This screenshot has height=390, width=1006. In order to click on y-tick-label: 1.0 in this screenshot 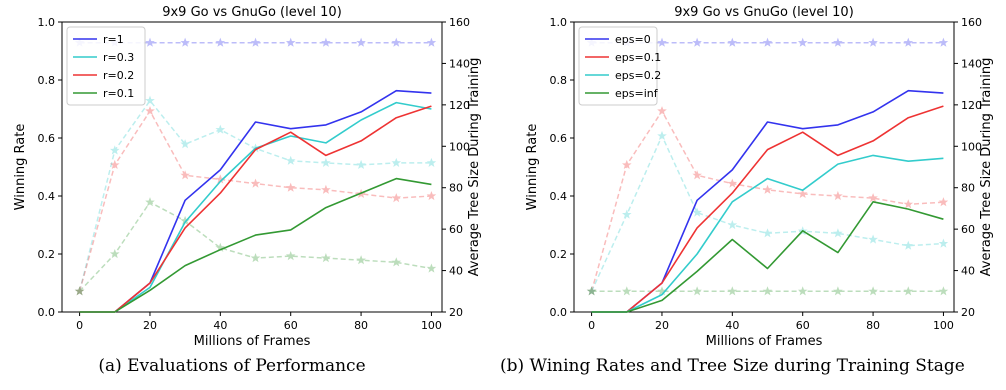, I will do `click(559, 22)`.